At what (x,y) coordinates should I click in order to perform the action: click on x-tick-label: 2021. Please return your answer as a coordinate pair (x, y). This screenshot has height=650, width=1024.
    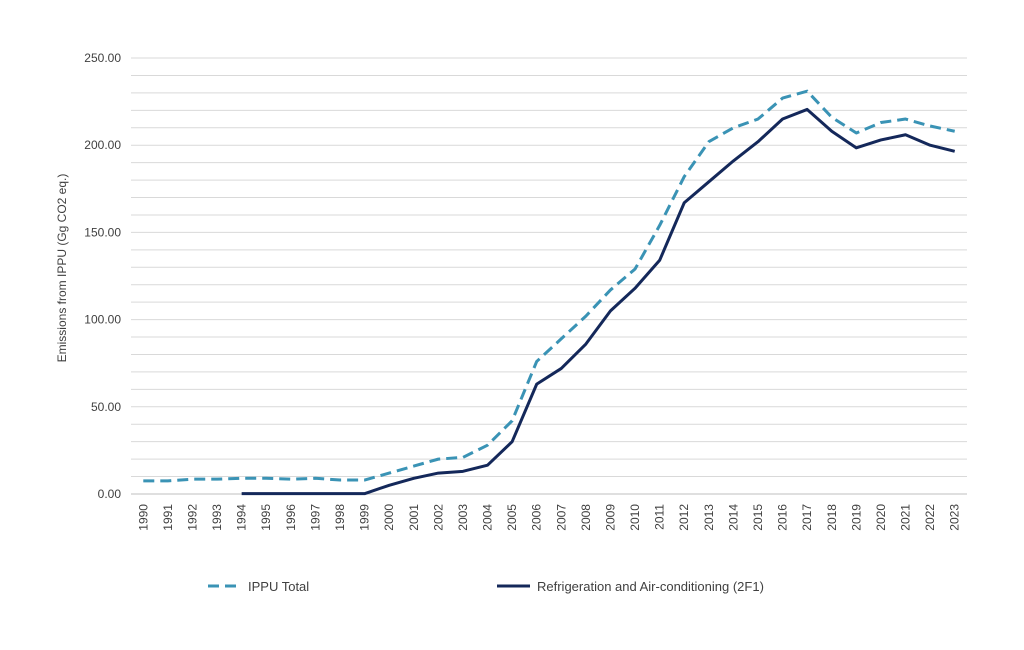
    Looking at the image, I should click on (906, 517).